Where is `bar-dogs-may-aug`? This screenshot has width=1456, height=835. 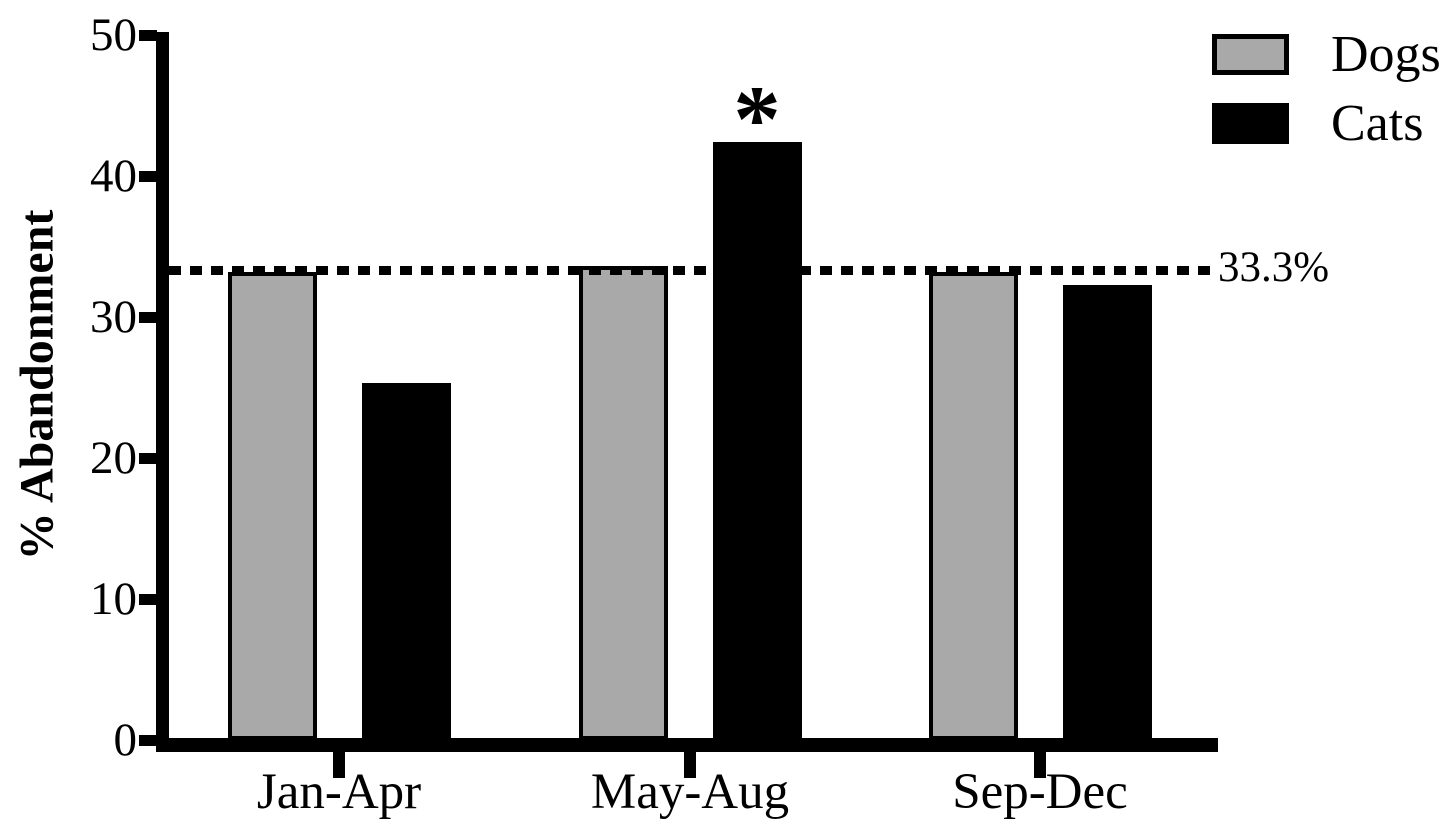
bar-dogs-may-aug is located at coordinates (623, 503).